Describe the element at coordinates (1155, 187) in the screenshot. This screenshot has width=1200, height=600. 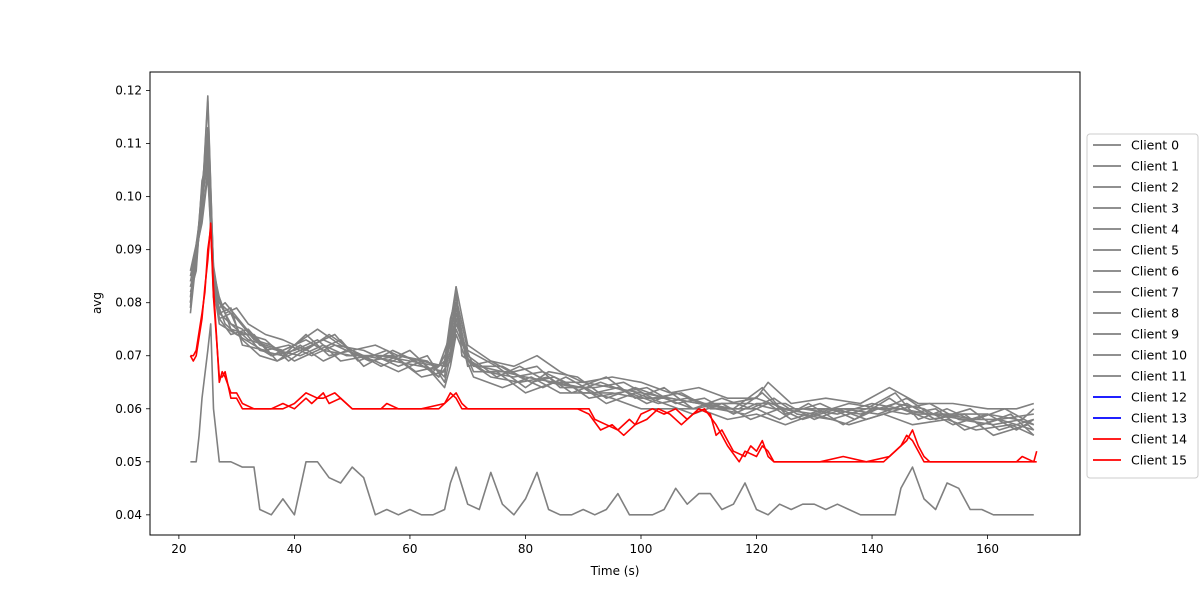
I see `legend-label: Client 2` at that location.